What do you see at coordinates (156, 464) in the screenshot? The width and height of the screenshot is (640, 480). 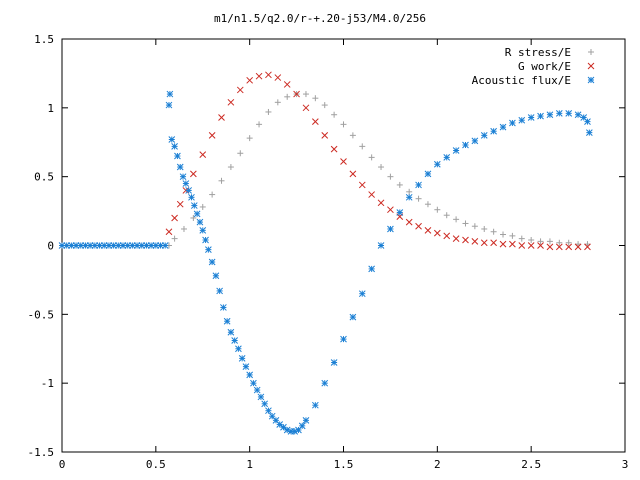 I see `x-tick-label: 0.5` at bounding box center [156, 464].